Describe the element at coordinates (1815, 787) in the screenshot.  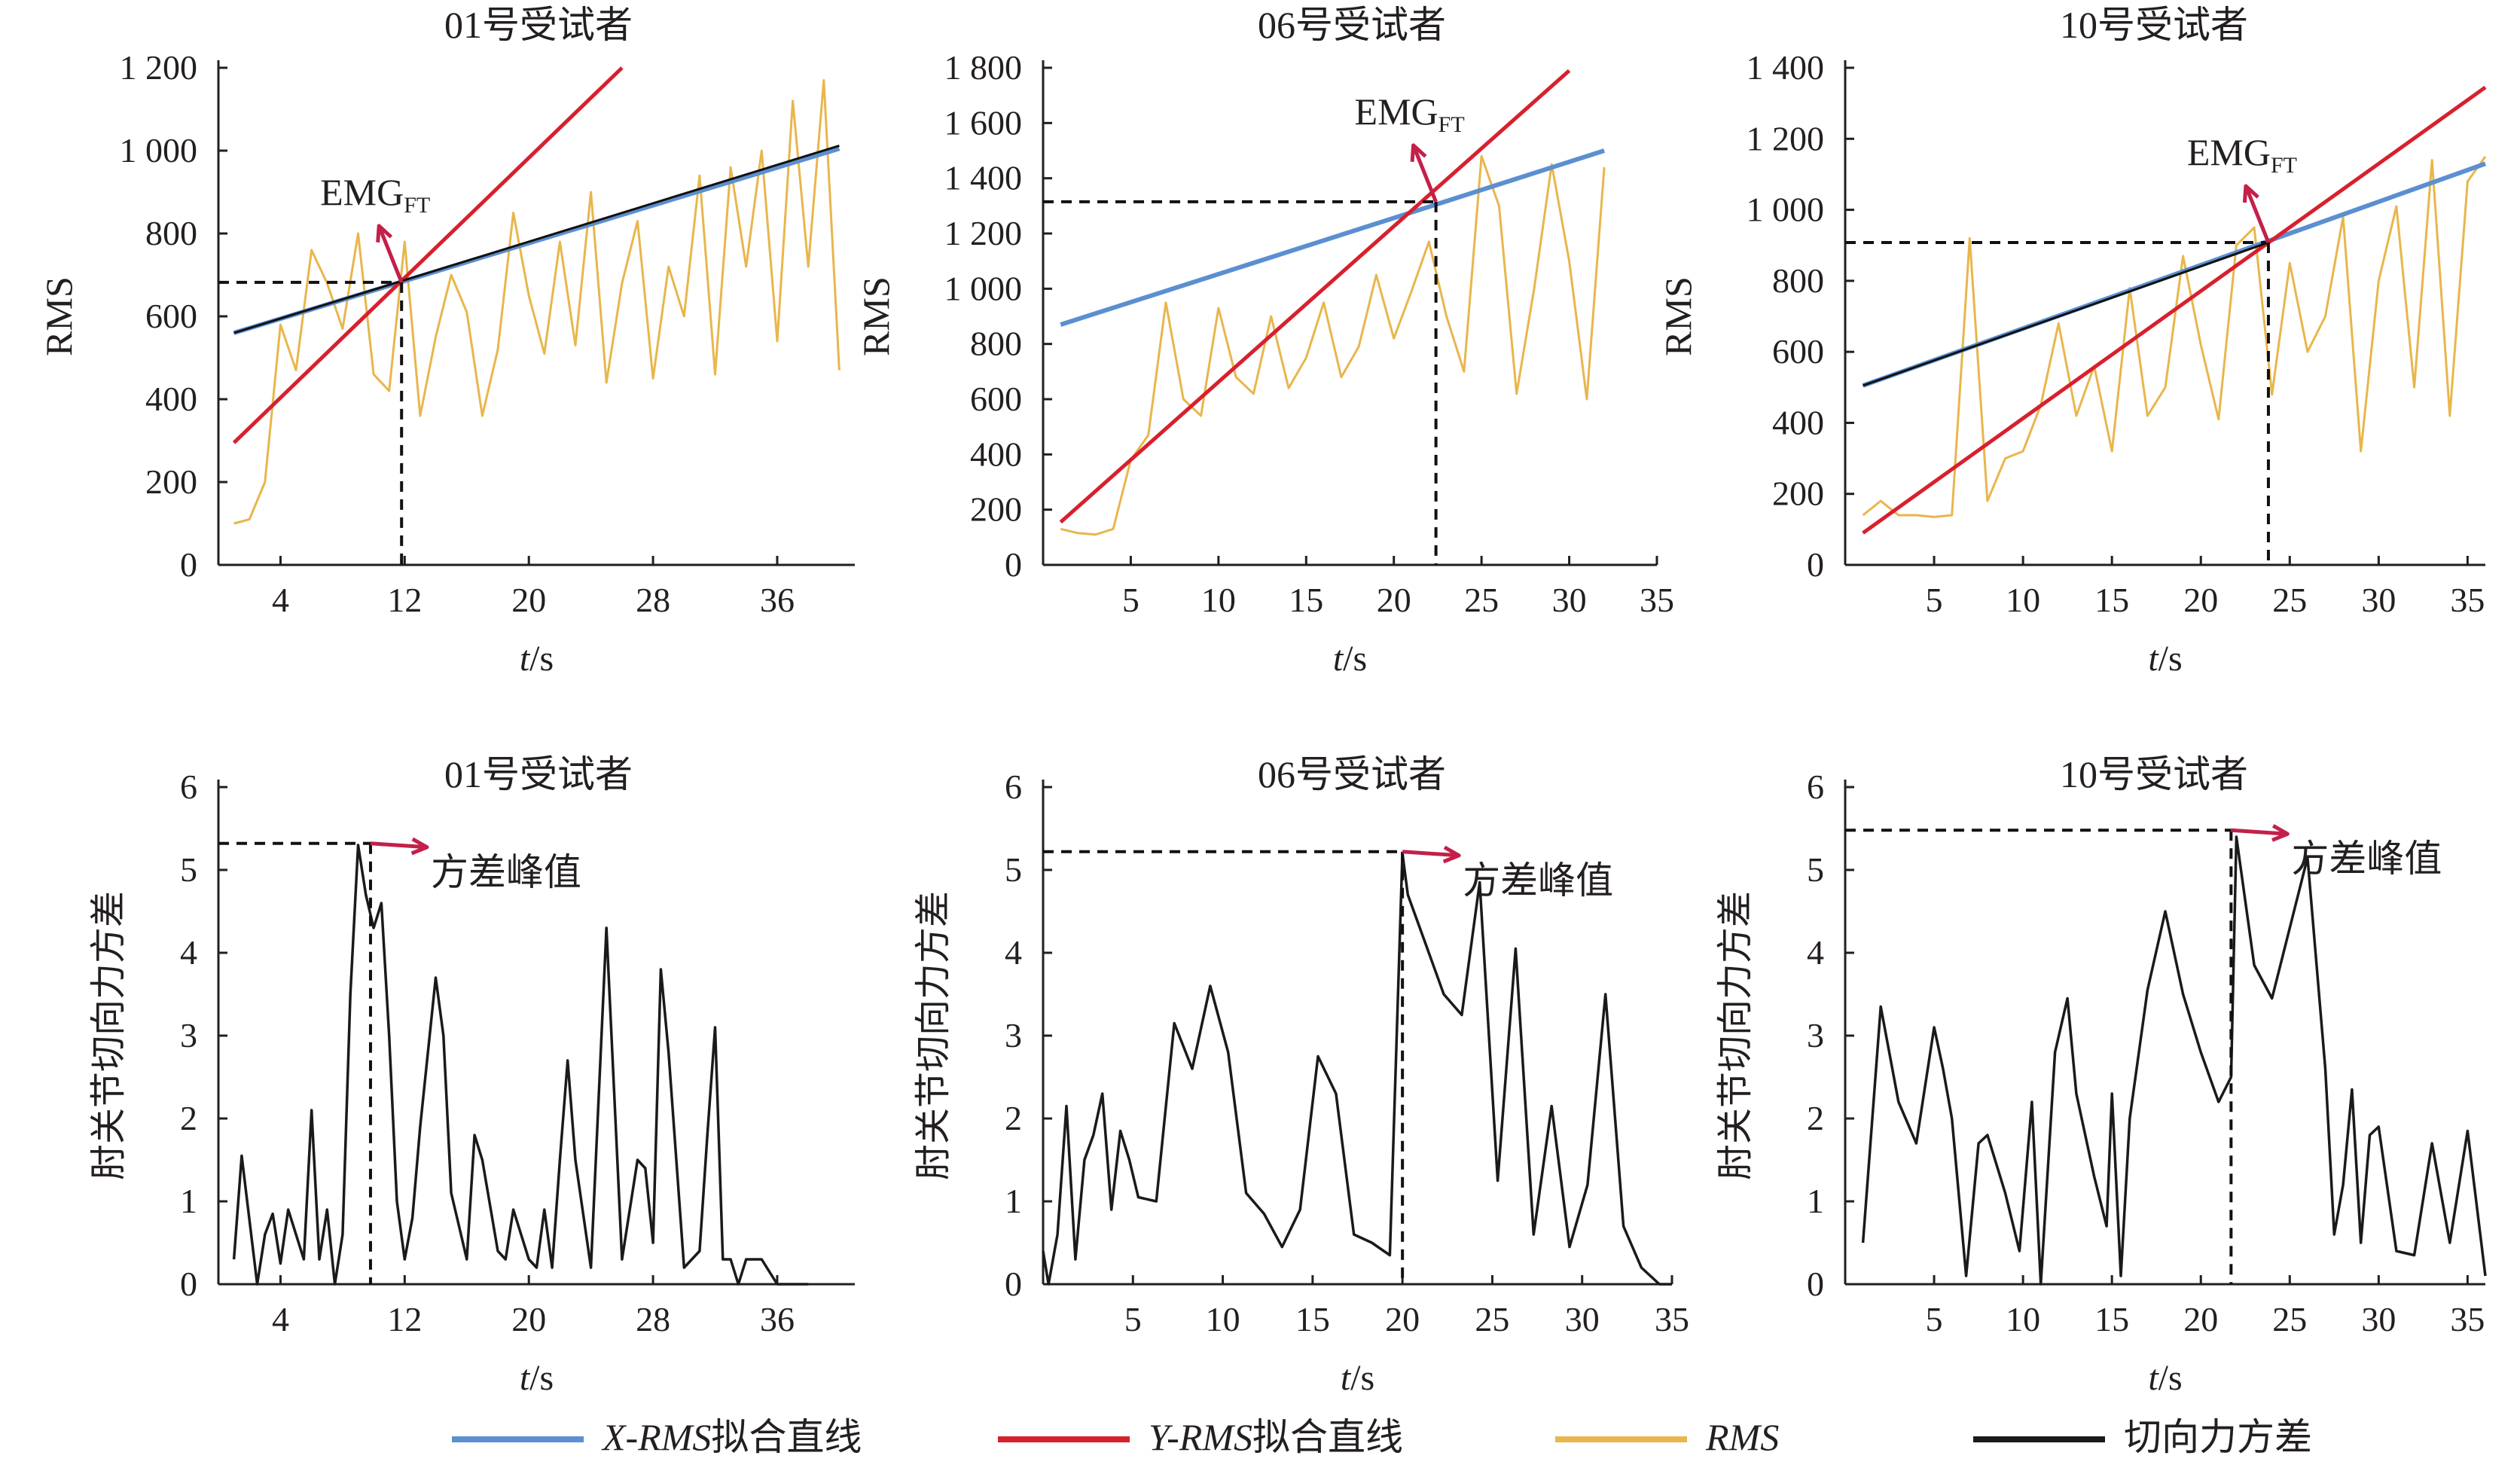
I see `y-tick-label: 6` at that location.